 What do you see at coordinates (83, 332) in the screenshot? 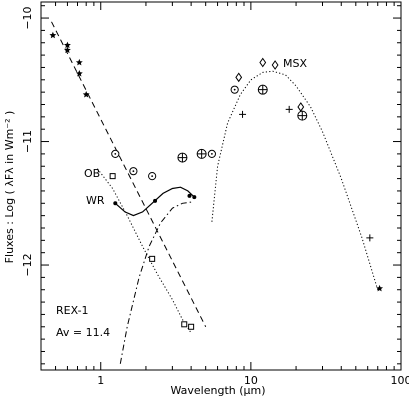
I see `annotation-av: Av = 11.4` at bounding box center [83, 332].